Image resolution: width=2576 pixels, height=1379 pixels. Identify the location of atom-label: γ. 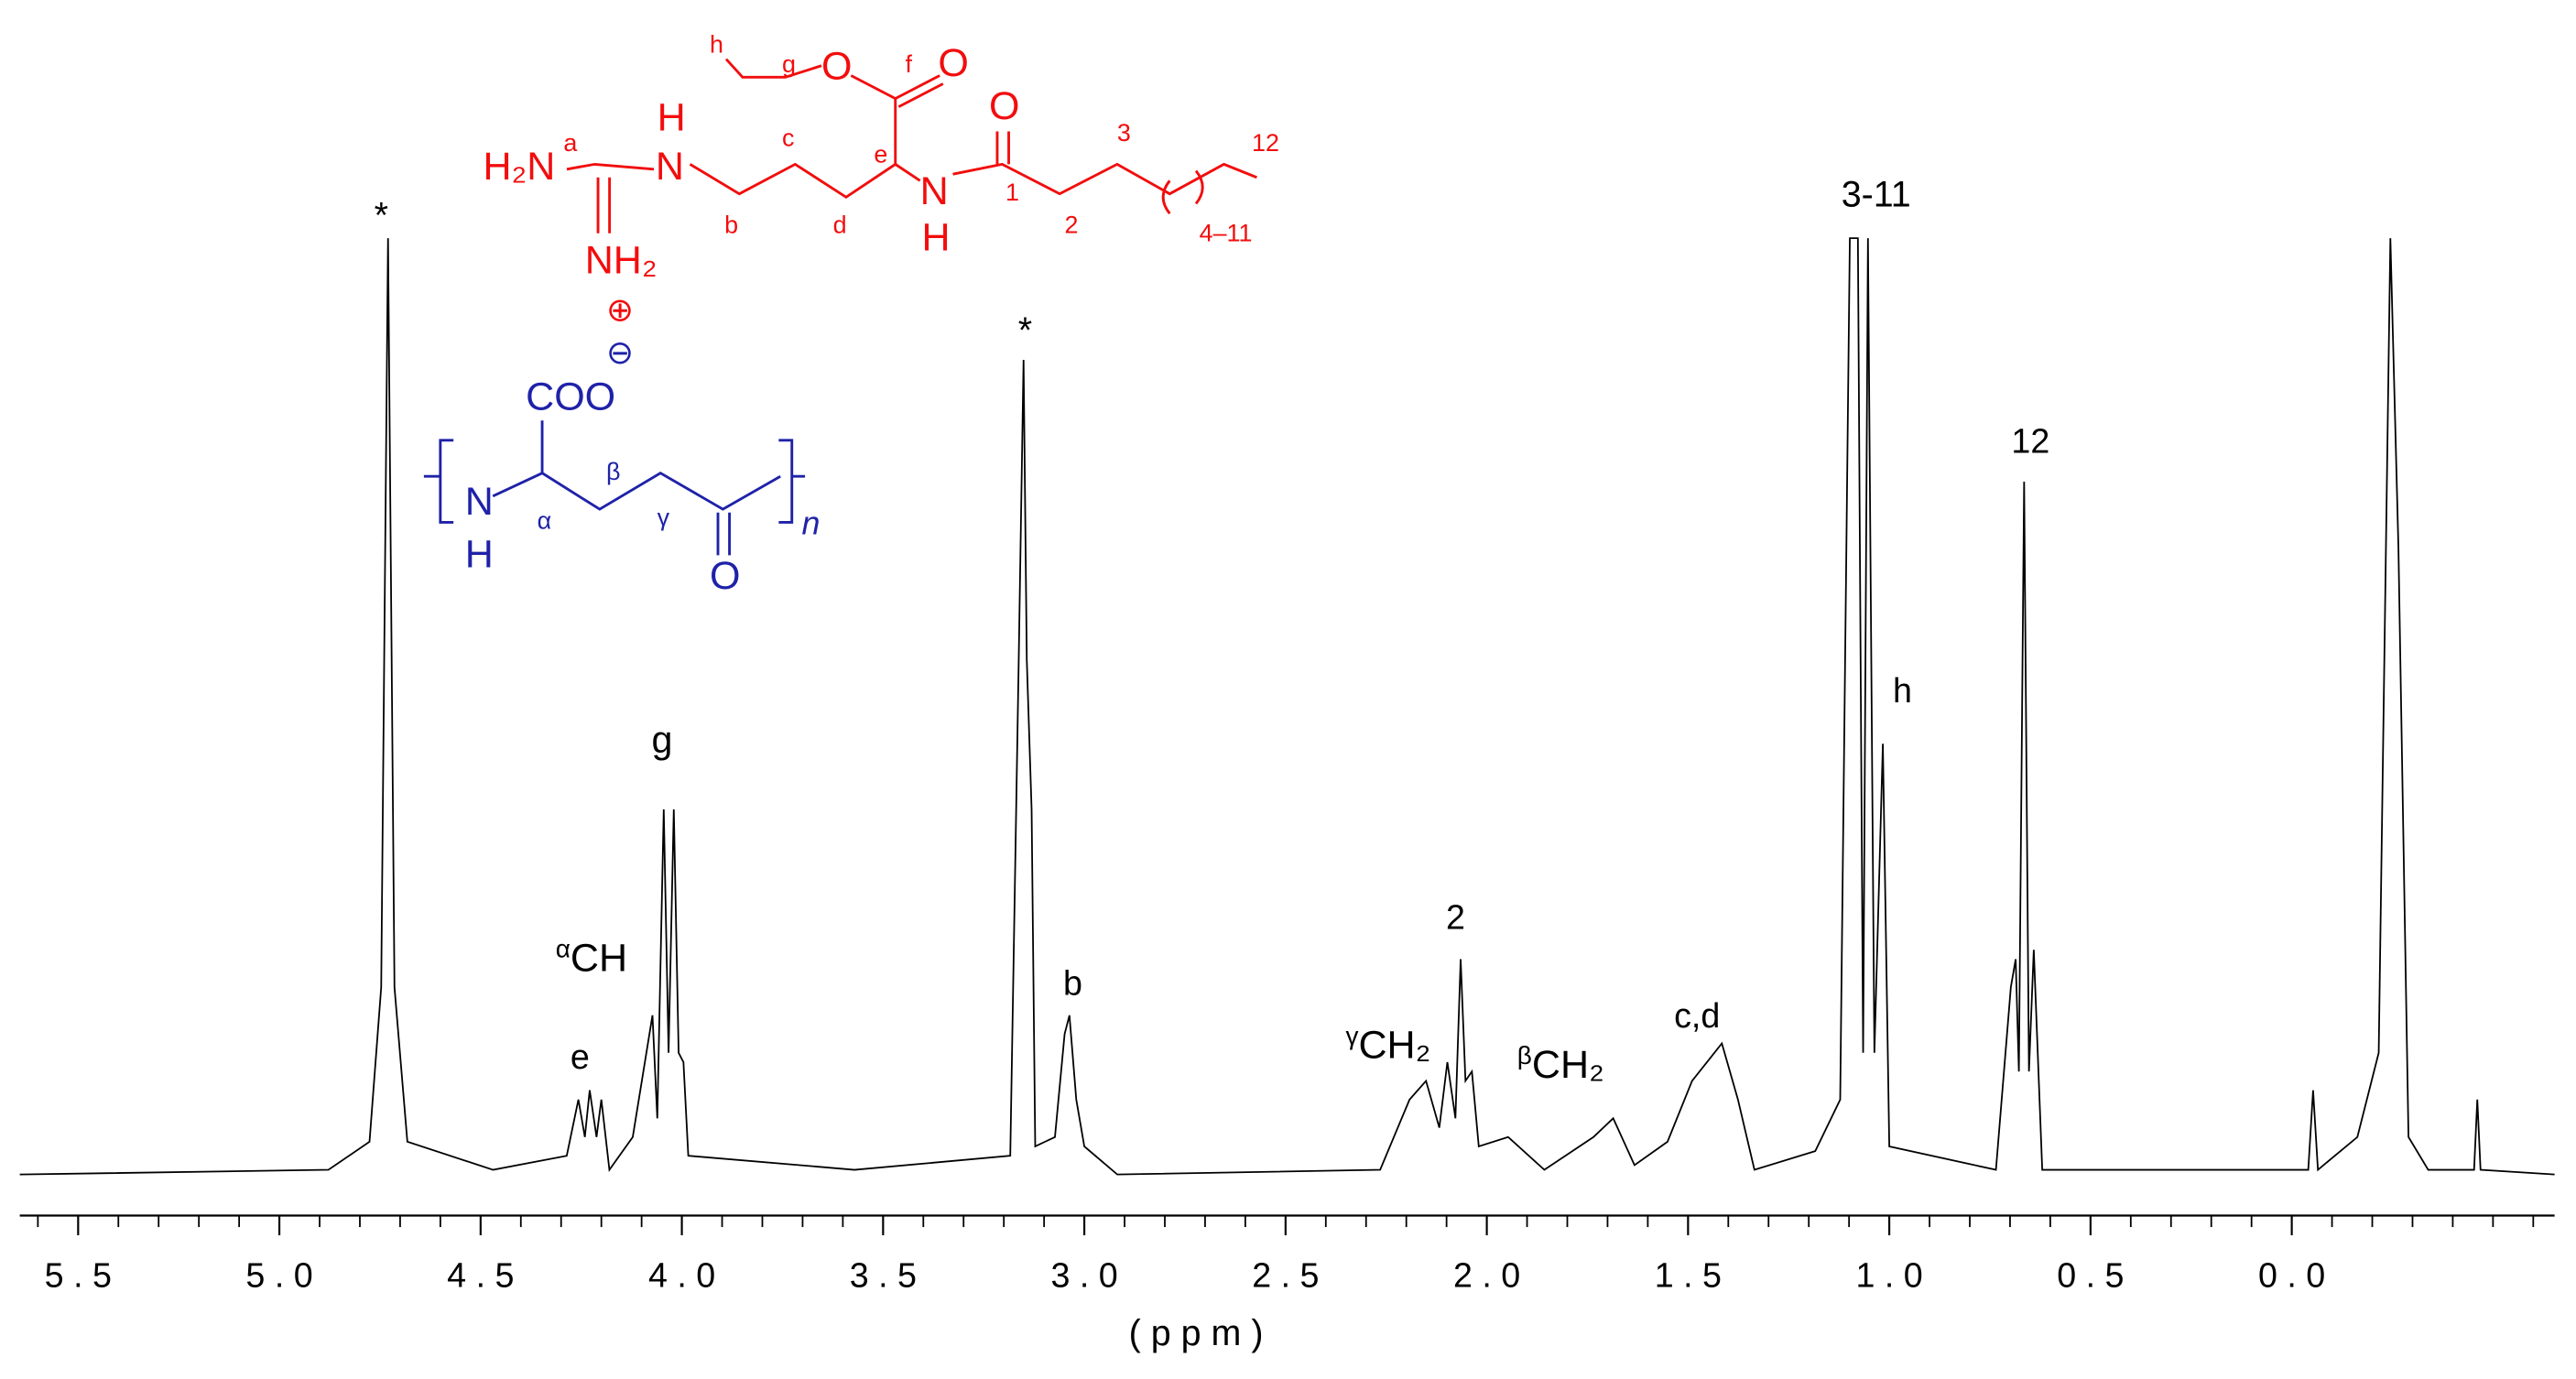
(664, 517).